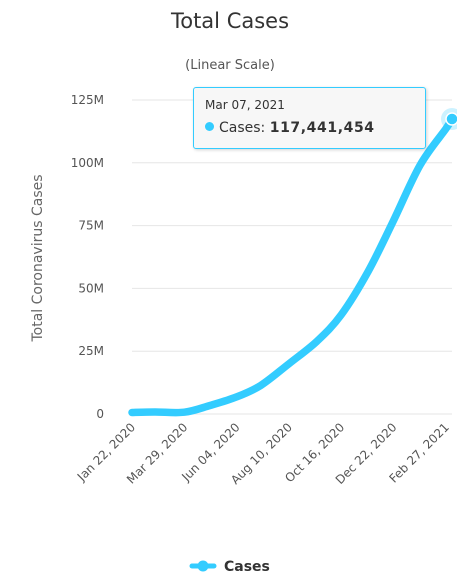 This screenshot has height=578, width=457. What do you see at coordinates (203, 566) in the screenshot?
I see `legend-marker-dot` at bounding box center [203, 566].